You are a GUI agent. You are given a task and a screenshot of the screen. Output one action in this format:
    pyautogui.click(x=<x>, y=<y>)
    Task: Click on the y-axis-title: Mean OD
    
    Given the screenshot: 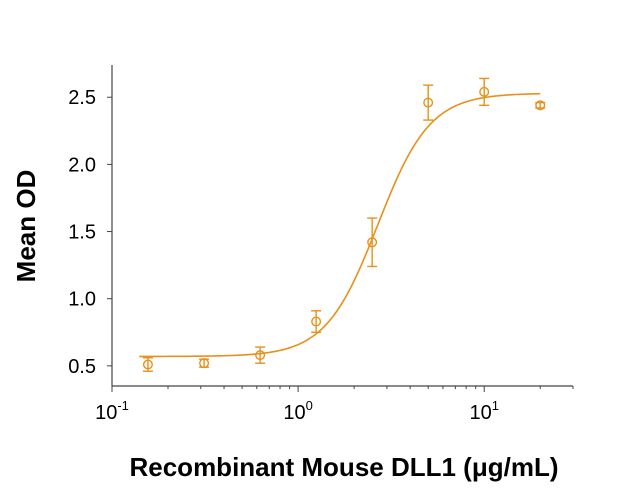 What is the action you would take?
    pyautogui.click(x=26, y=226)
    